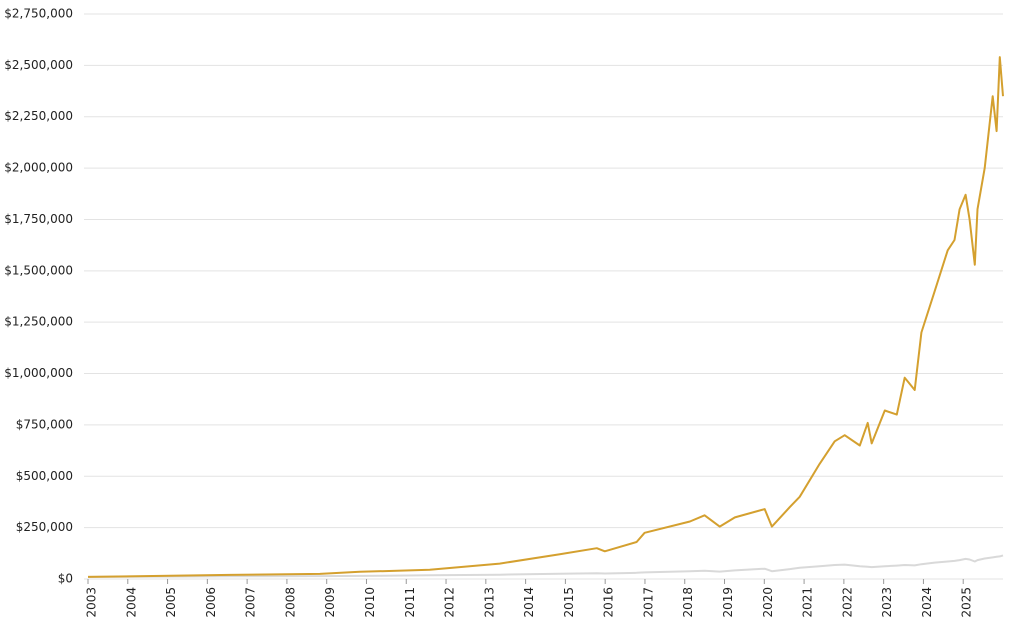 The image size is (1024, 632). What do you see at coordinates (489, 602) in the screenshot?
I see `x-tick-label: 2013` at bounding box center [489, 602].